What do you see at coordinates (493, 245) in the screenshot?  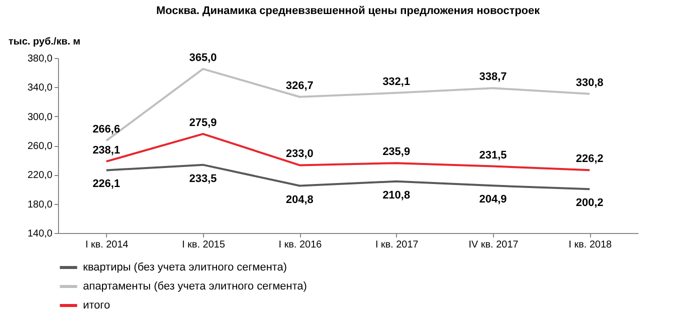 I see `x-tick-label: IV кв. 2017` at bounding box center [493, 245].